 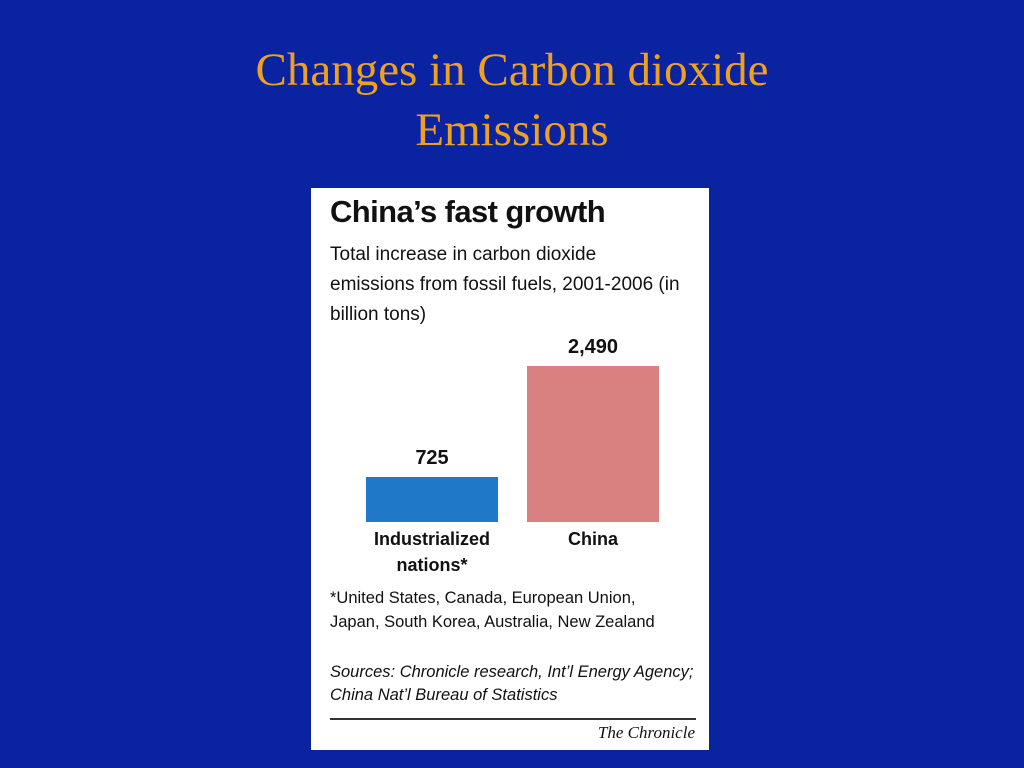 I want to click on rule, so click(x=513, y=719).